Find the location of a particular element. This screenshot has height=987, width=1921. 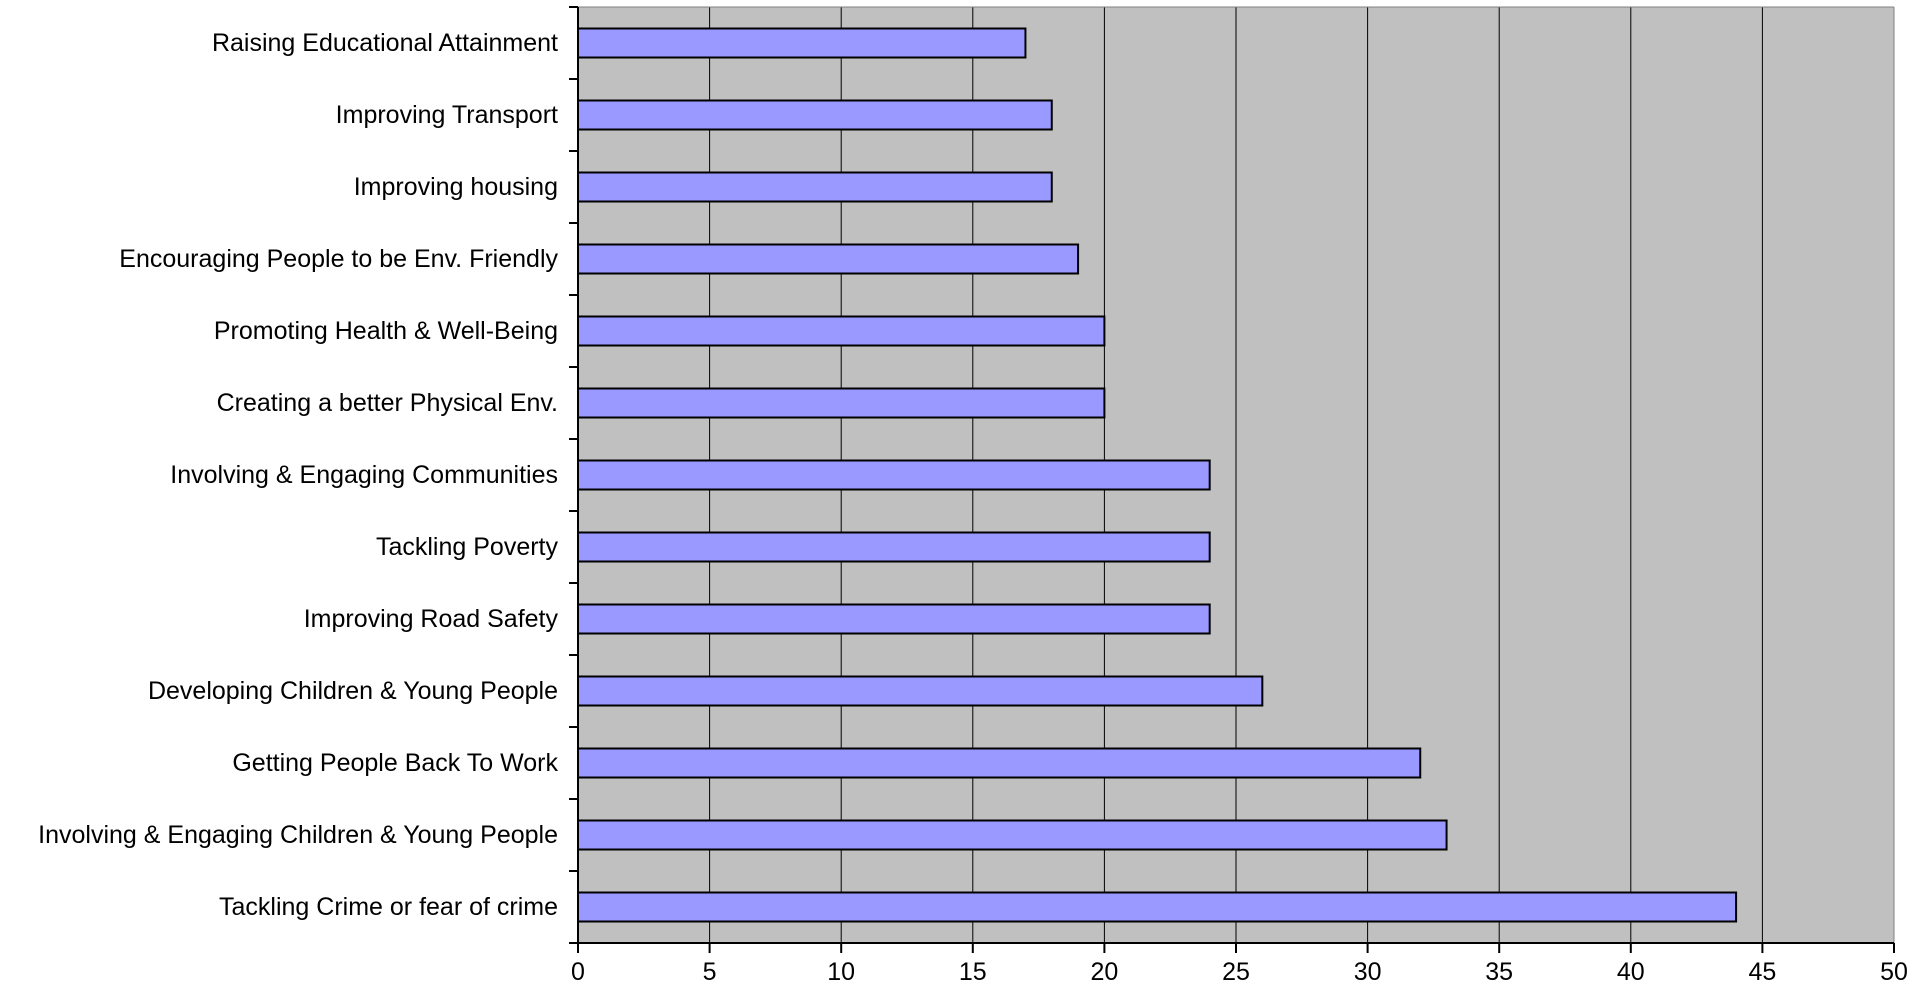

category-label: Involving & Engaging Communities is located at coordinates (364, 475).